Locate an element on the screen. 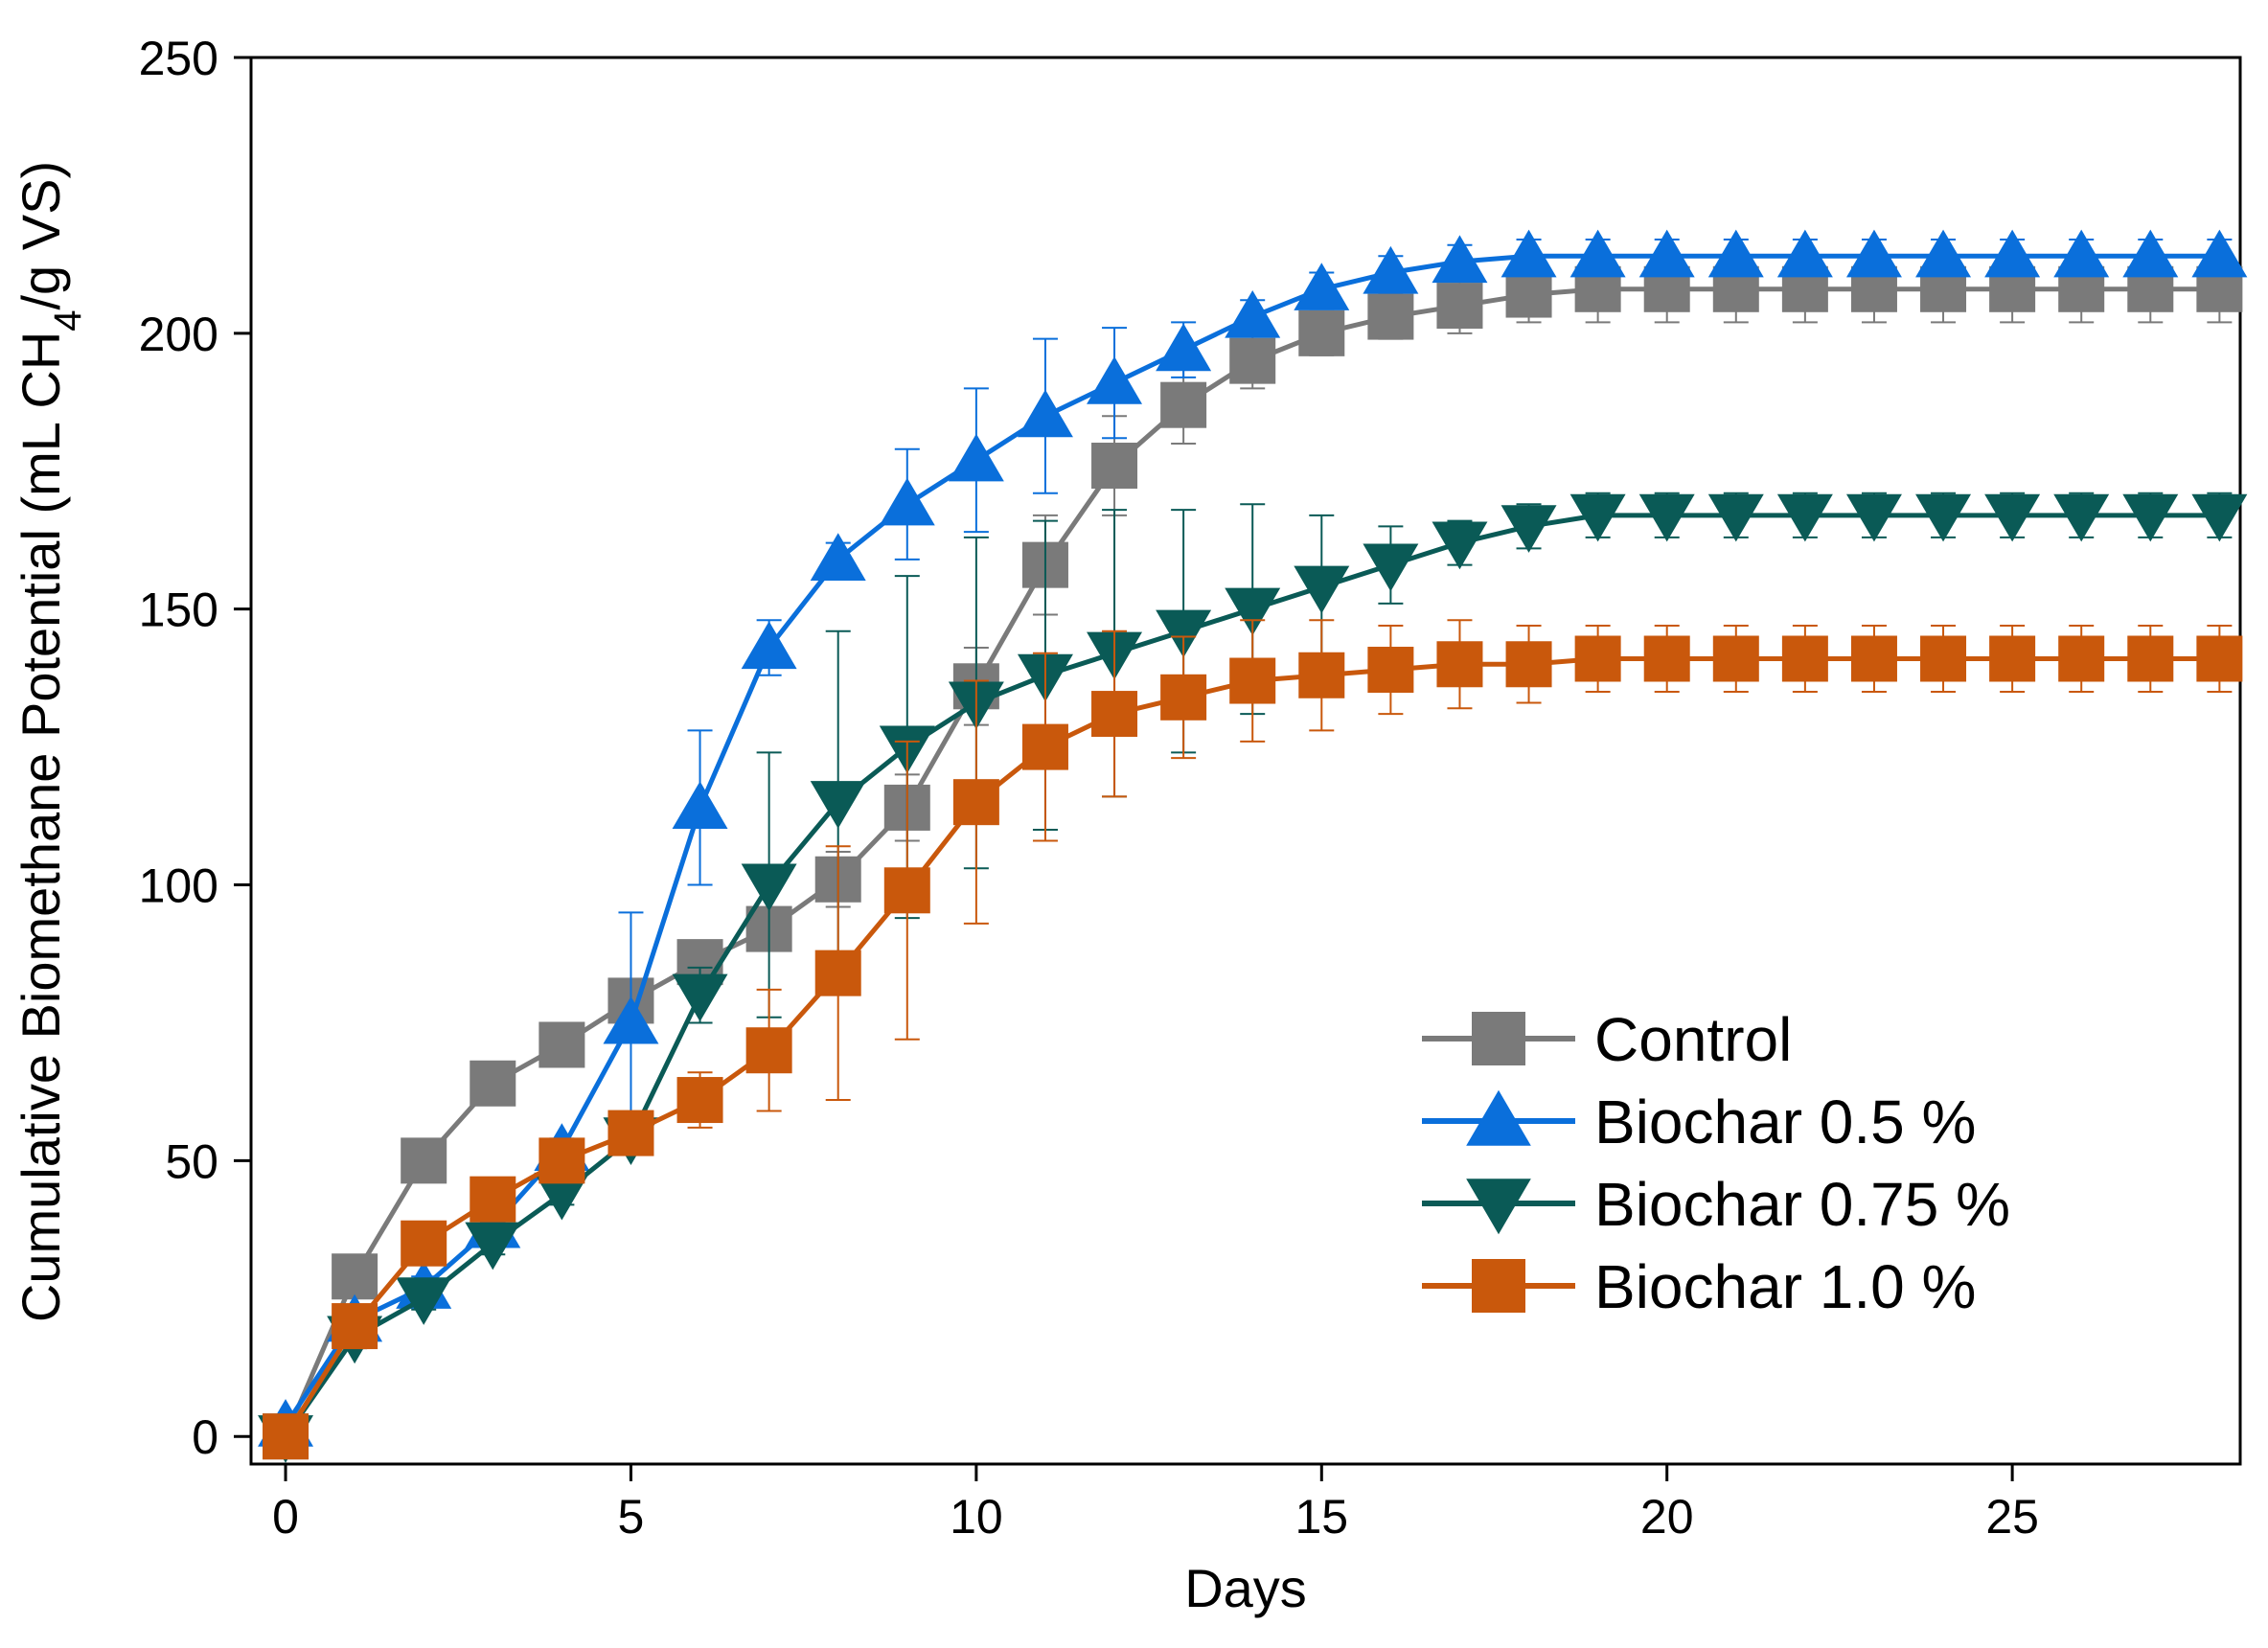 The width and height of the screenshot is (2268, 1648). y-axis-title-subscript: 4 is located at coordinates (68, 320).